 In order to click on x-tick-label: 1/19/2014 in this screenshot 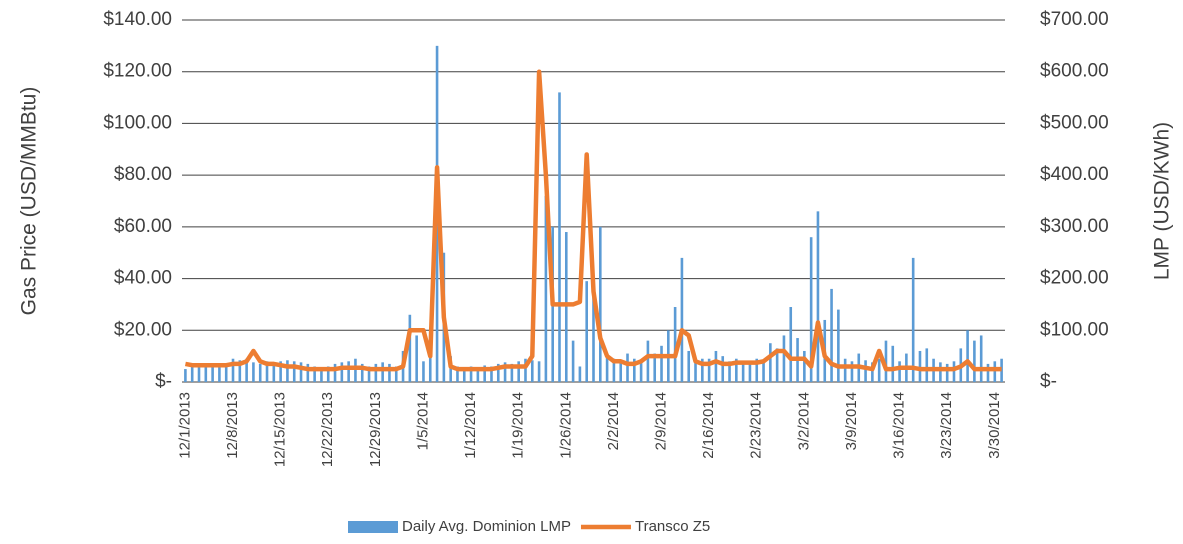, I will do `click(518, 425)`.